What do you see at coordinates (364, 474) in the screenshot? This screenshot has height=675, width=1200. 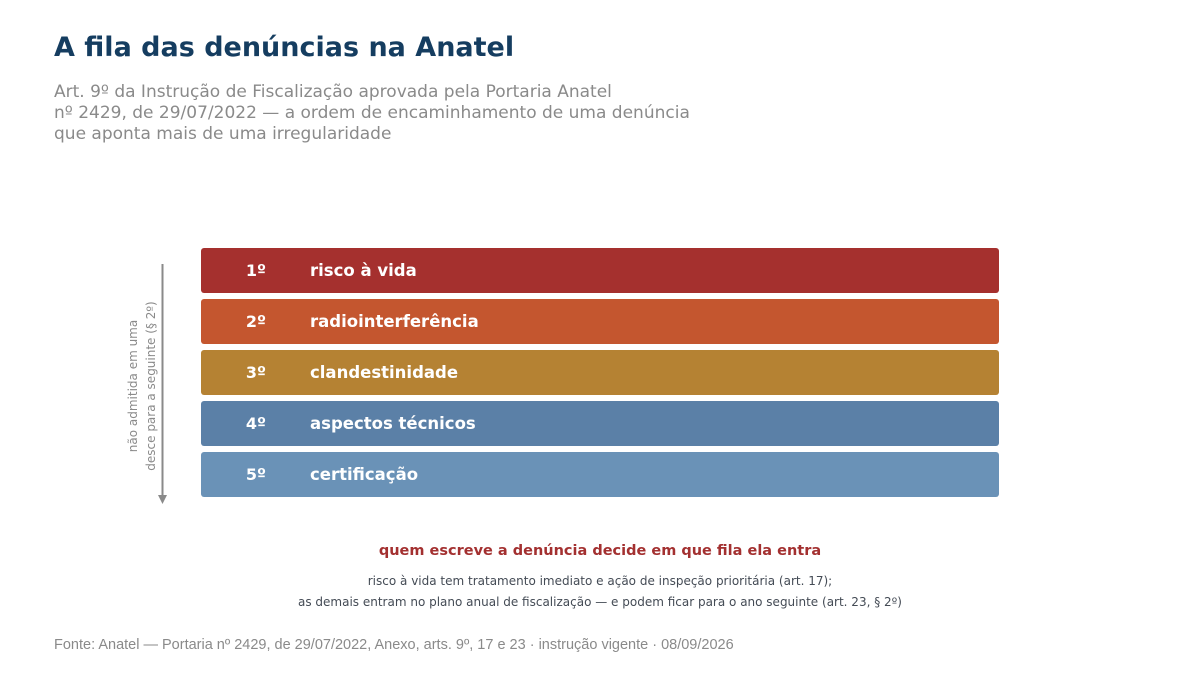 I see `queue-item-label: certificação` at bounding box center [364, 474].